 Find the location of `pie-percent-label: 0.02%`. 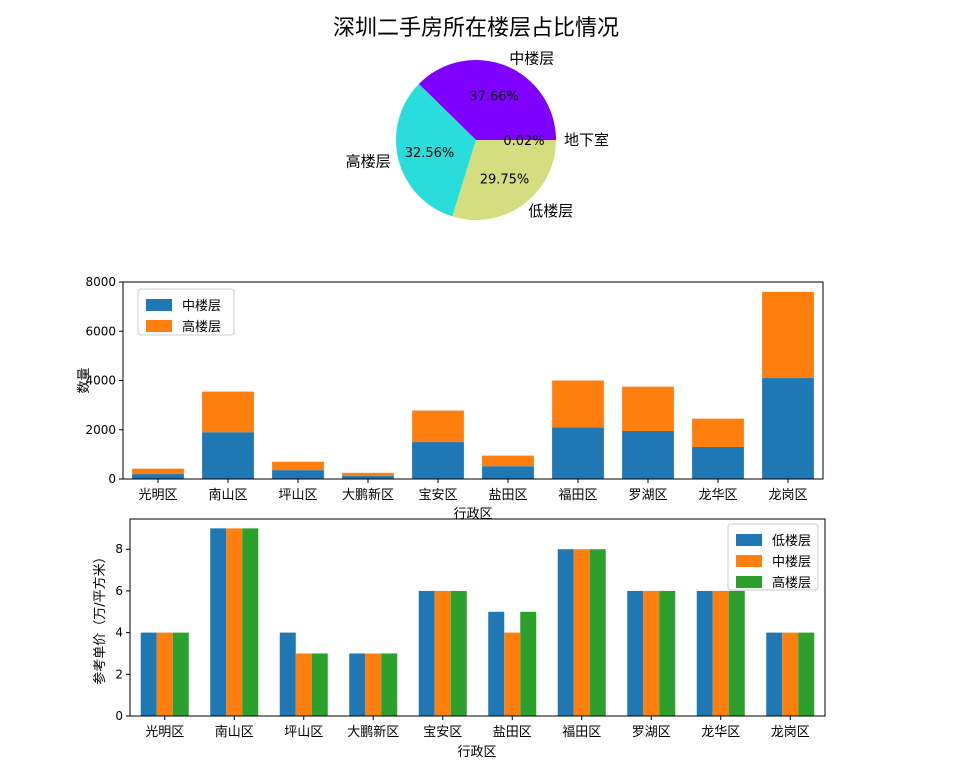

pie-percent-label: 0.02% is located at coordinates (523, 141).